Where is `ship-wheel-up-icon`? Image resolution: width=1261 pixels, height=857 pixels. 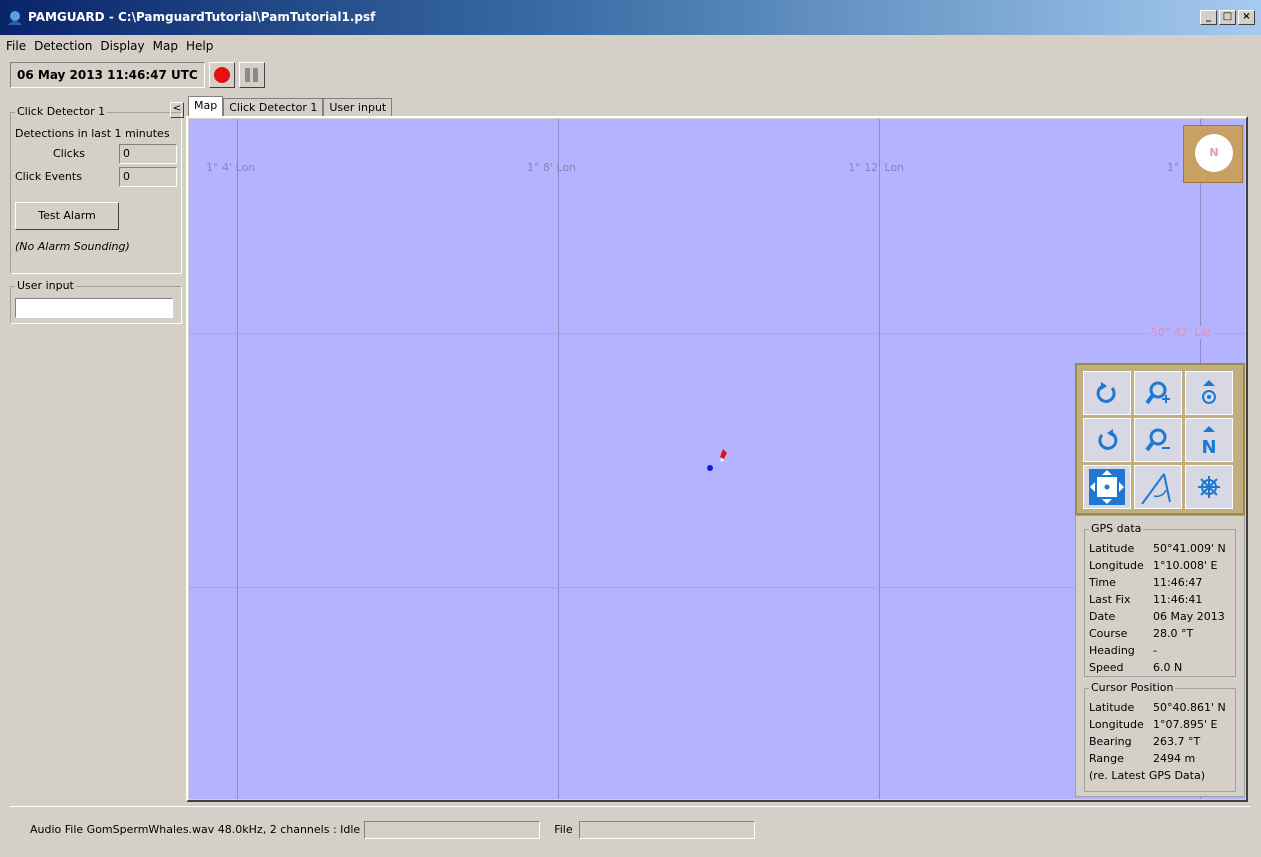
ship-wheel-up-icon is located at coordinates (1209, 392).